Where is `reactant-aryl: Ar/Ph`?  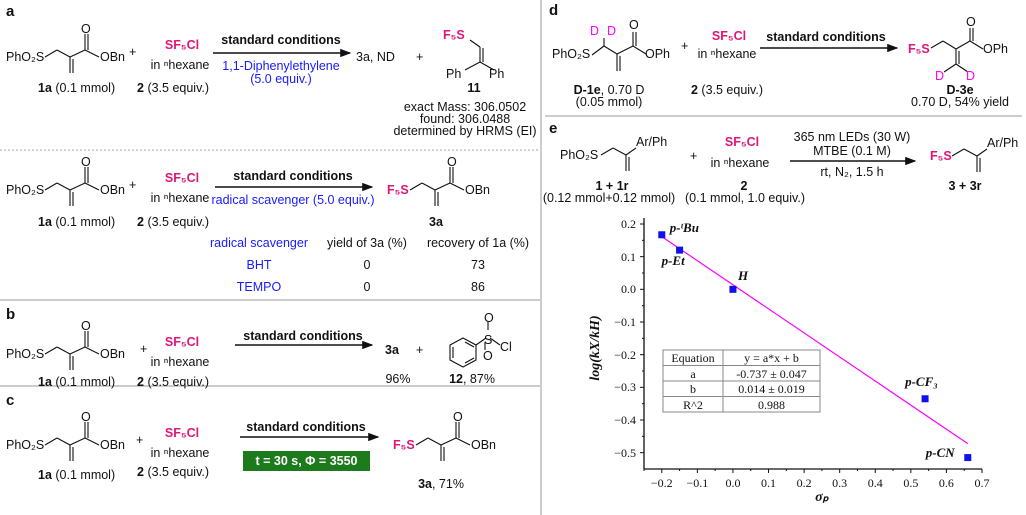
reactant-aryl: Ar/Ph is located at coordinates (652, 142).